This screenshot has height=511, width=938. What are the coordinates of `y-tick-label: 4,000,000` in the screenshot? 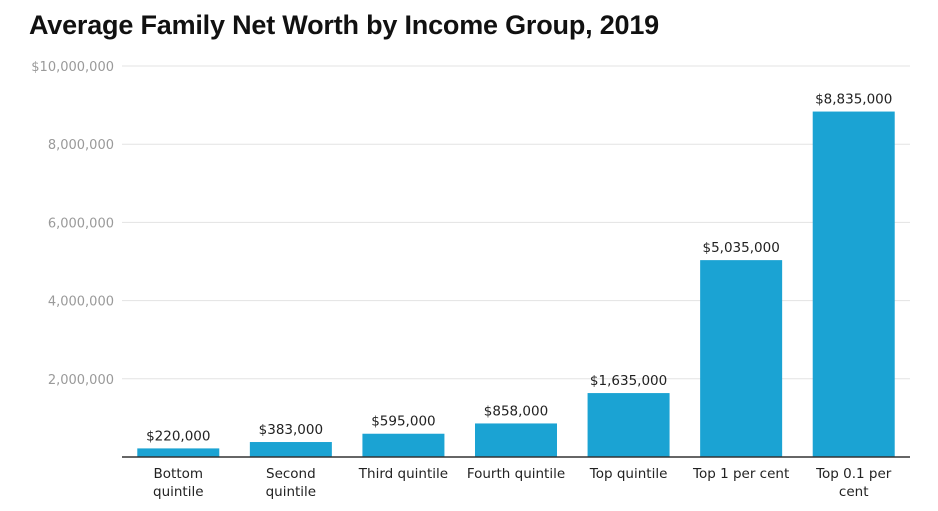 It's located at (81, 302).